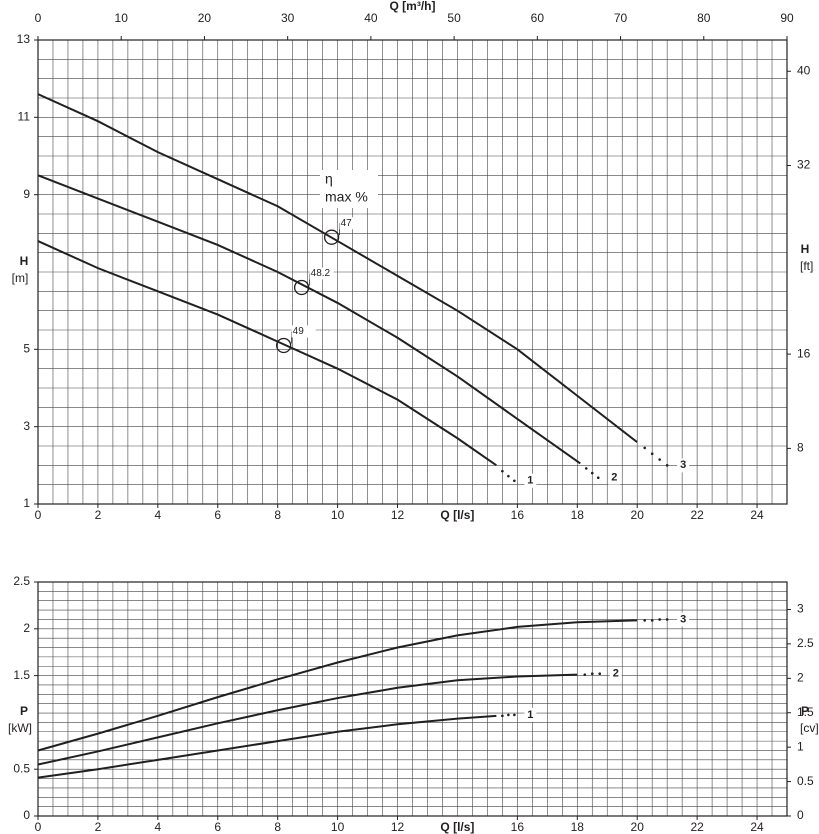 This screenshot has width=819, height=834. Describe the element at coordinates (804, 165) in the screenshot. I see `y2-tick-label: 32` at that location.